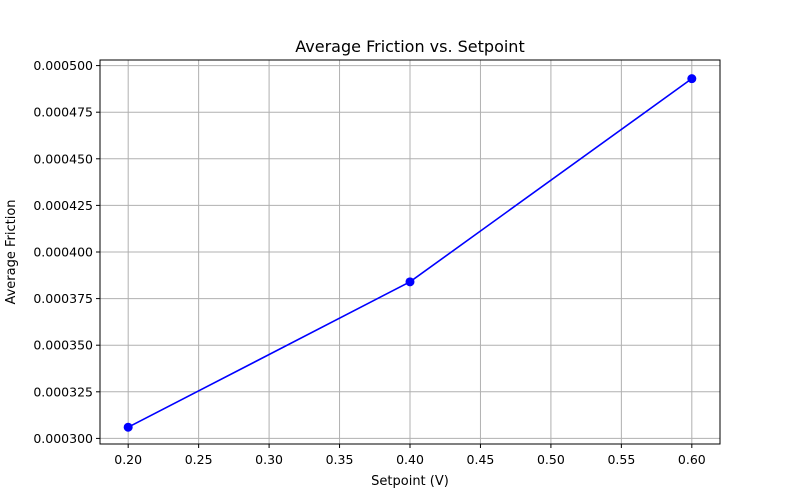 This screenshot has height=500, width=800. I want to click on chart-title: Average Friction vs. Setpoint, so click(409, 46).